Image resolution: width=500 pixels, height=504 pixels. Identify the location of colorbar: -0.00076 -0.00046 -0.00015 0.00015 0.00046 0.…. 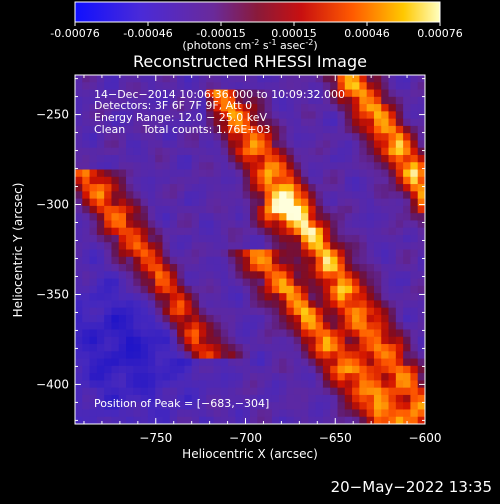
(256, 26).